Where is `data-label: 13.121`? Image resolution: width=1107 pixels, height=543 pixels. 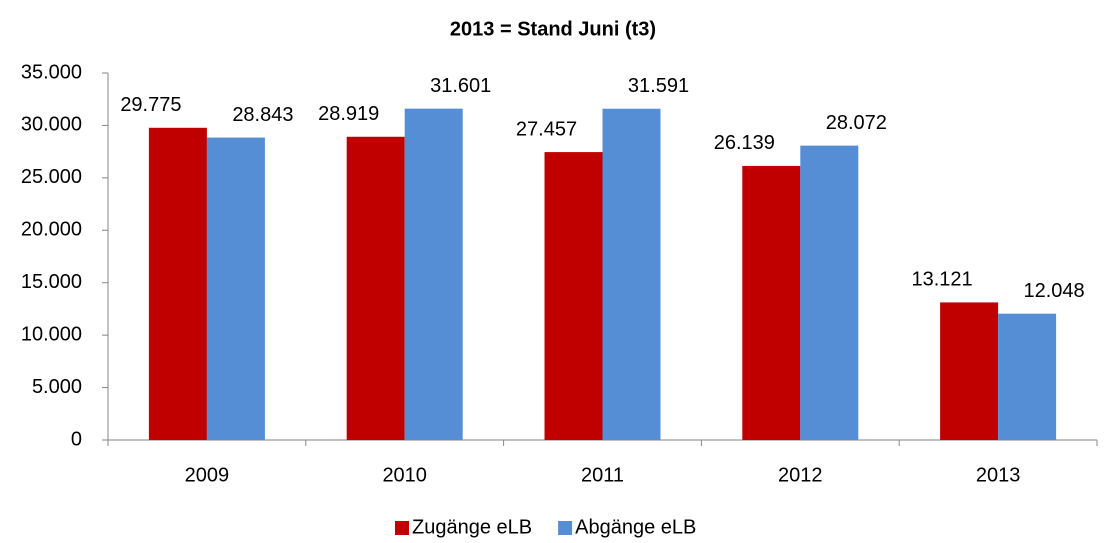 data-label: 13.121 is located at coordinates (942, 280).